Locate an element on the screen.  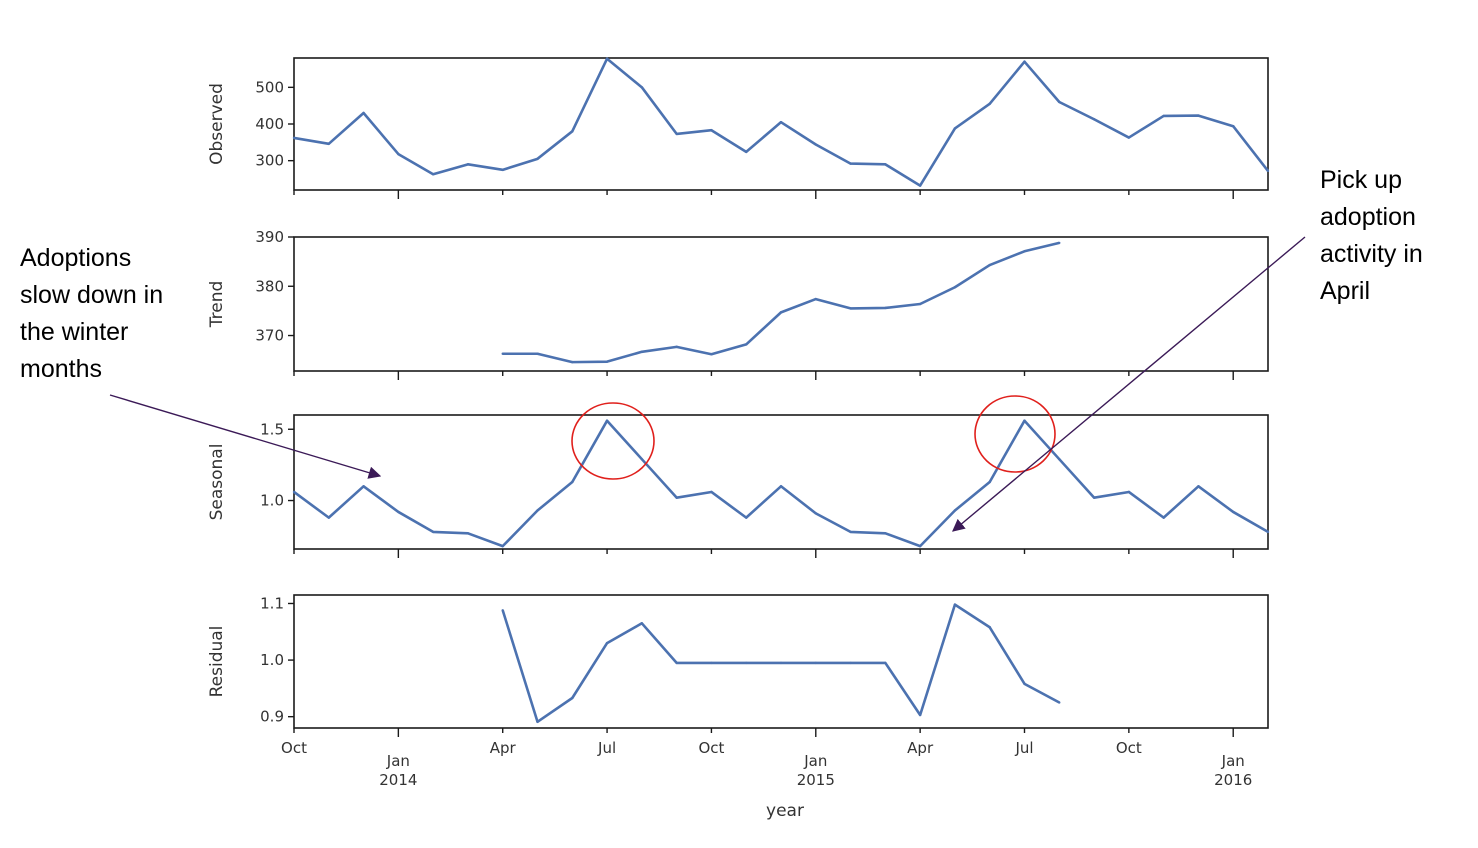
y-tick-label: 400 is located at coordinates (269, 124).